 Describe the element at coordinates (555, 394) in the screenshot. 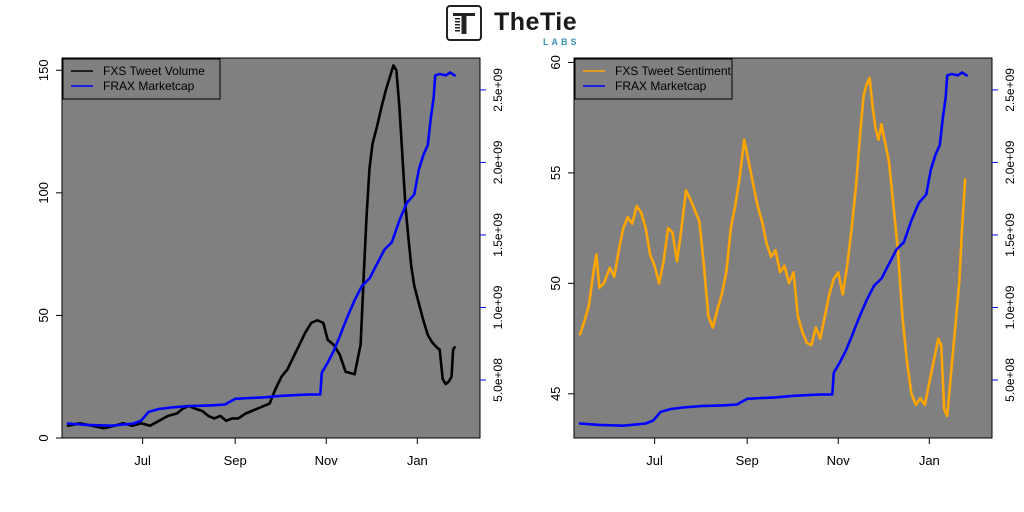

I see `y-left-tick-label: 45` at that location.